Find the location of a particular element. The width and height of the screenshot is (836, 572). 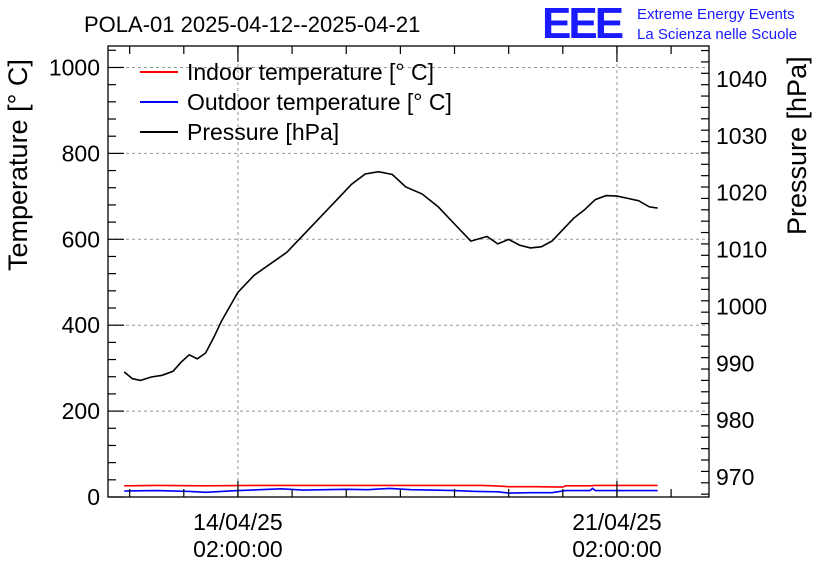

right-axis: 970 980 990 1000 1010 1020 1030 1040 is located at coordinates (734, 272).